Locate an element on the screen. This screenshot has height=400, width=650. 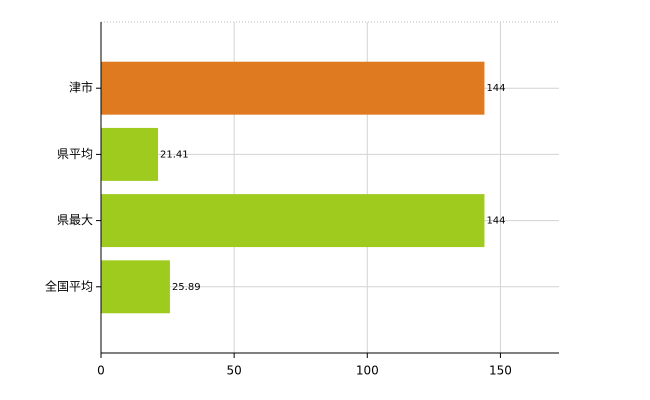
x-tick-label: 50 is located at coordinates (233, 371).